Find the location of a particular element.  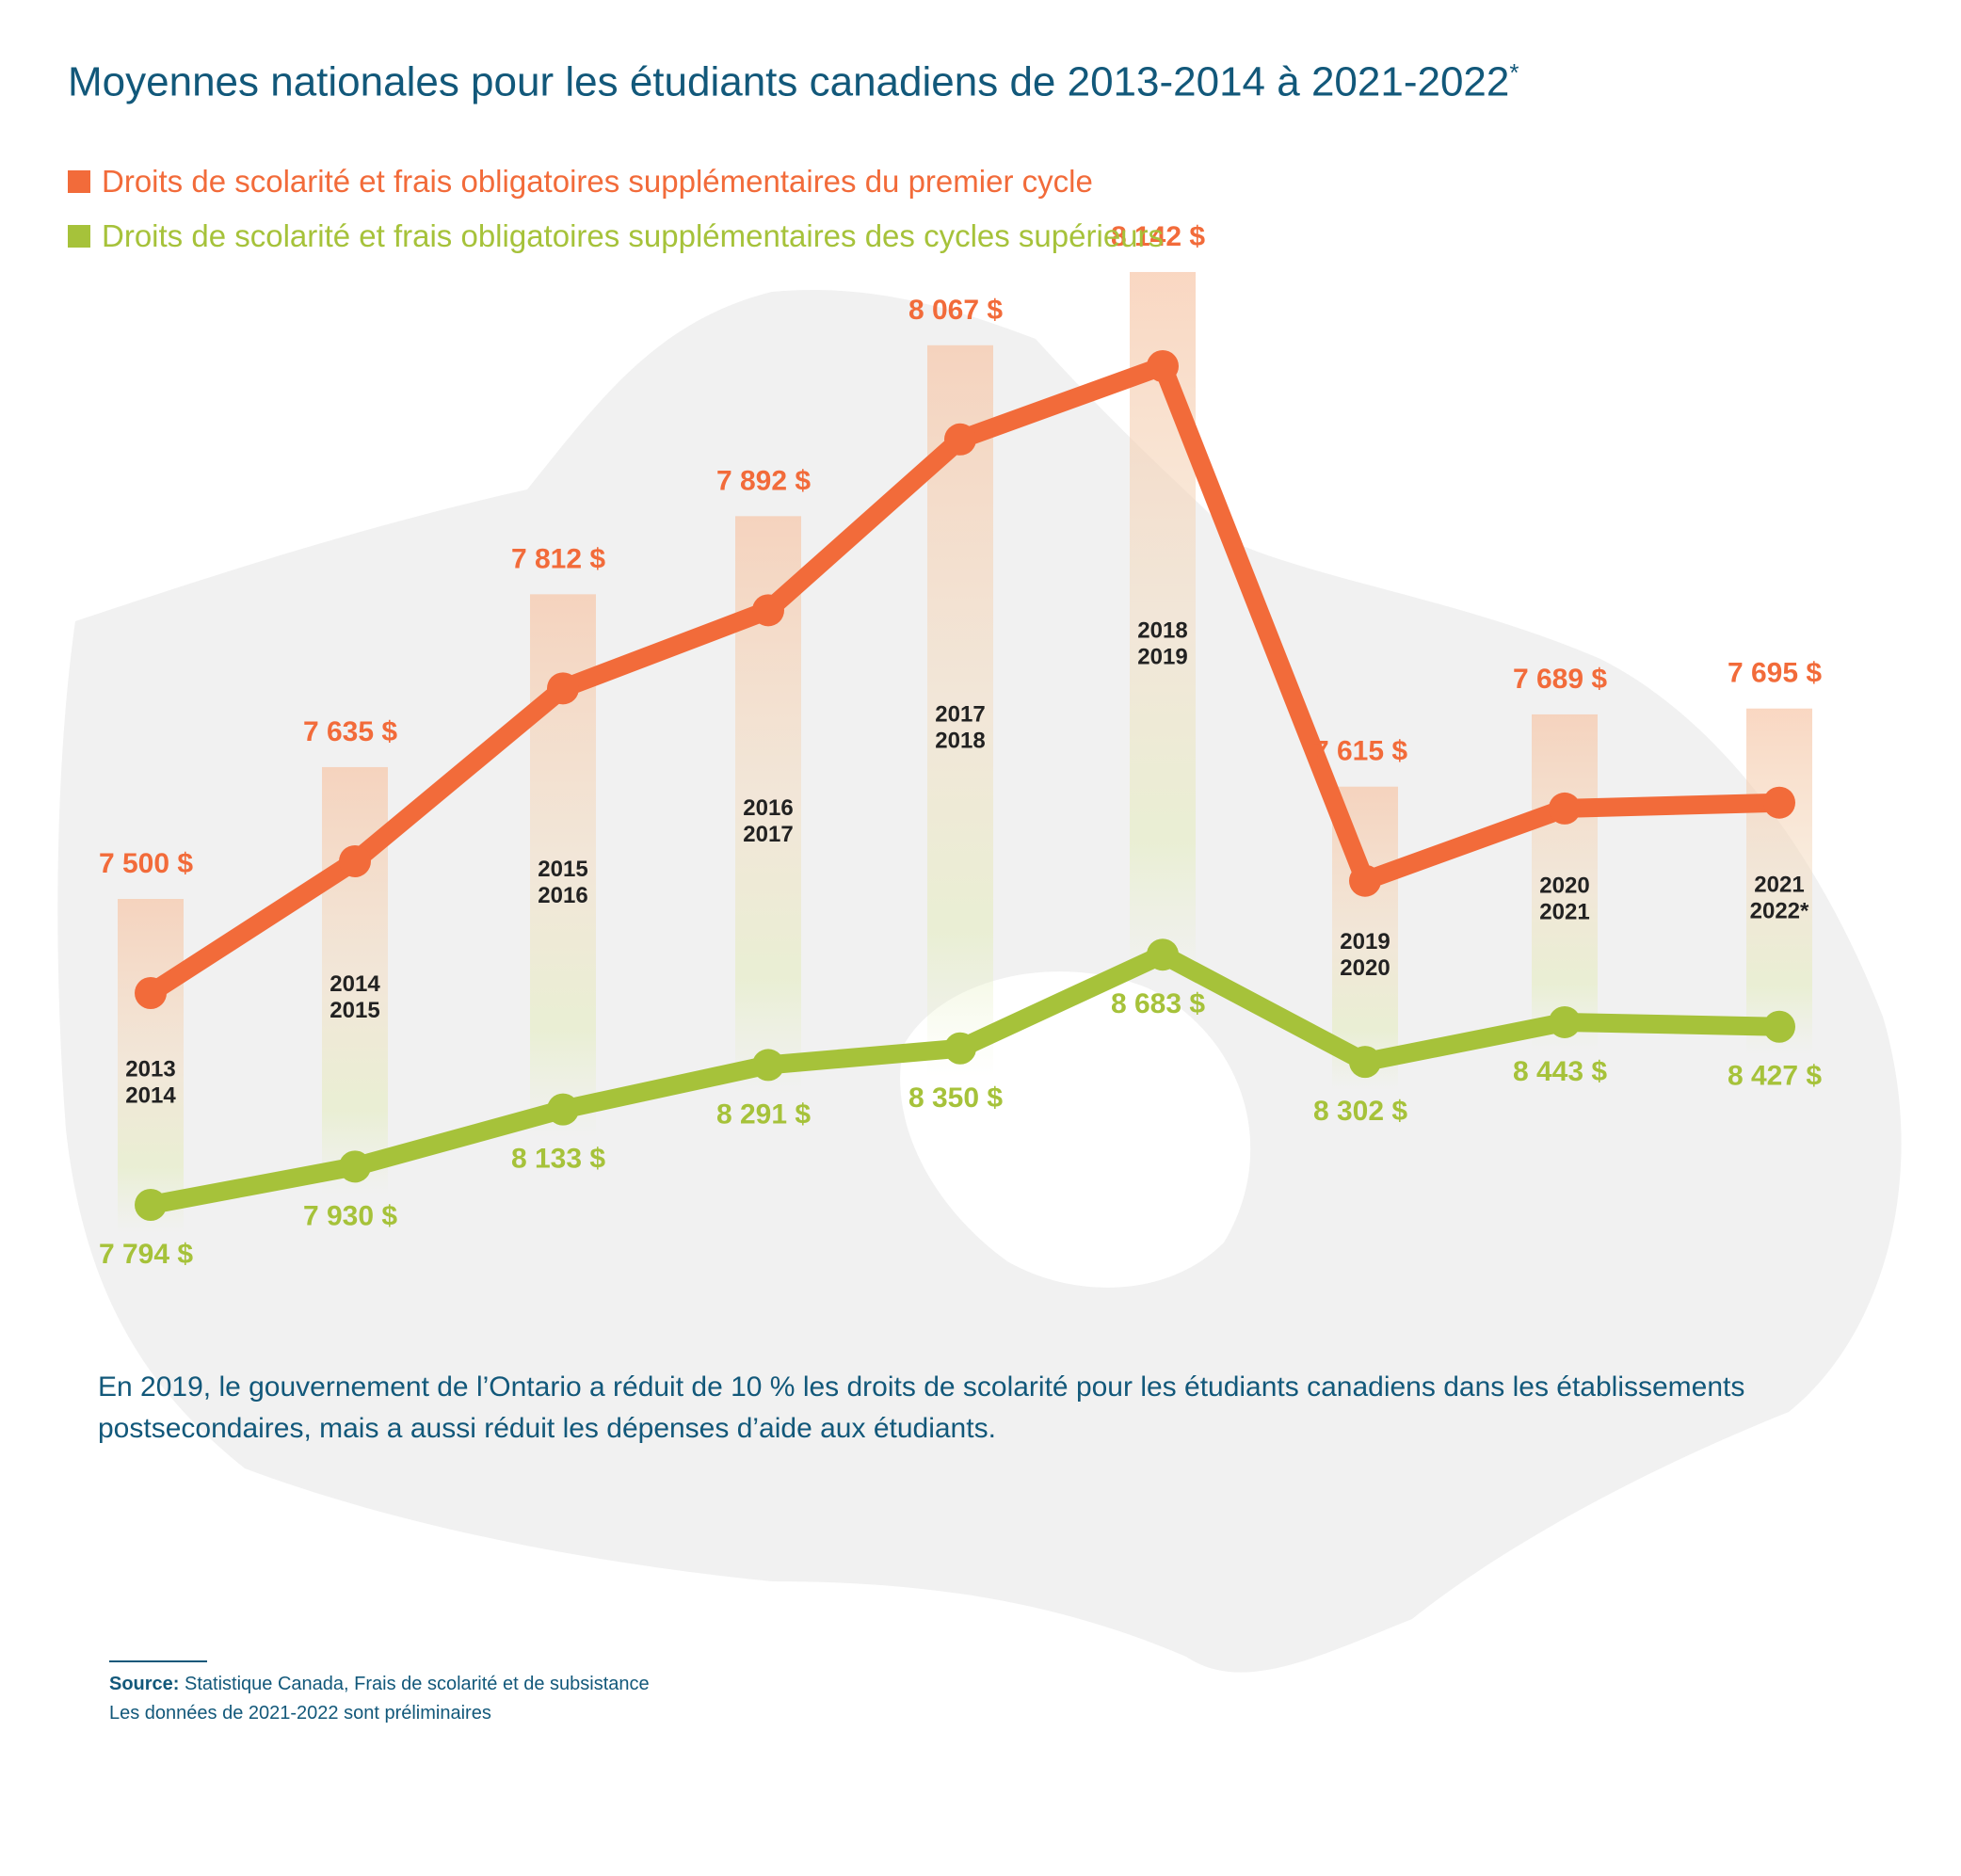

value-label-undergraduate: 7 689 $ is located at coordinates (1560, 679).